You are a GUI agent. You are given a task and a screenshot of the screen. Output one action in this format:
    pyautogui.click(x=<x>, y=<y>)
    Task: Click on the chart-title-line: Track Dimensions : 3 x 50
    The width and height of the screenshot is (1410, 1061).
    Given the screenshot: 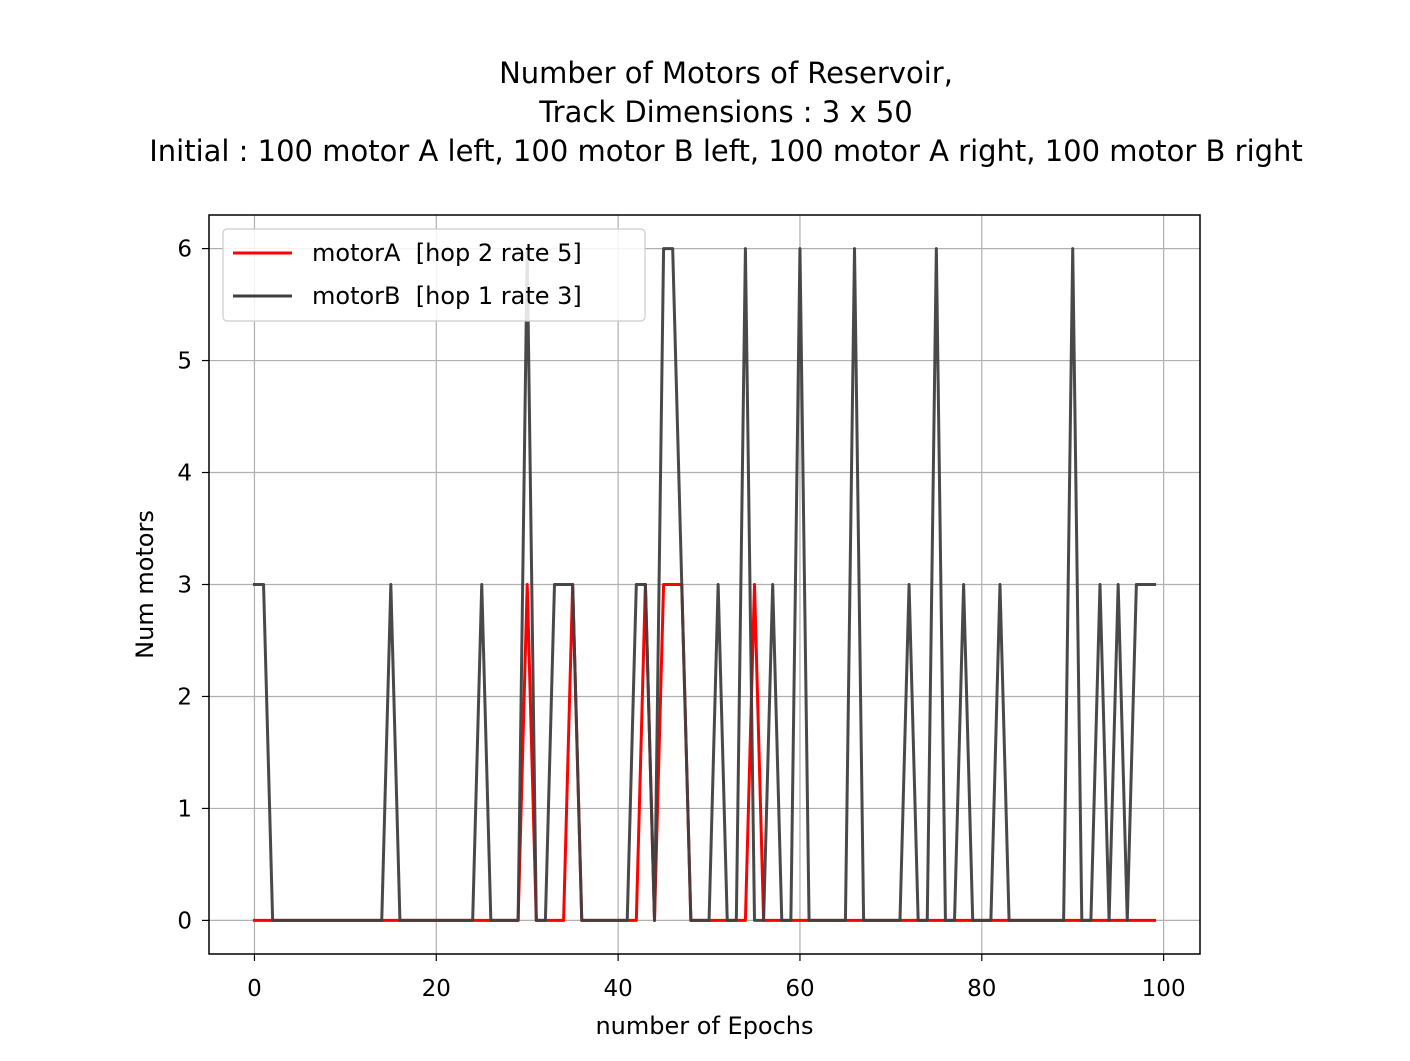 What is the action you would take?
    pyautogui.click(x=725, y=112)
    